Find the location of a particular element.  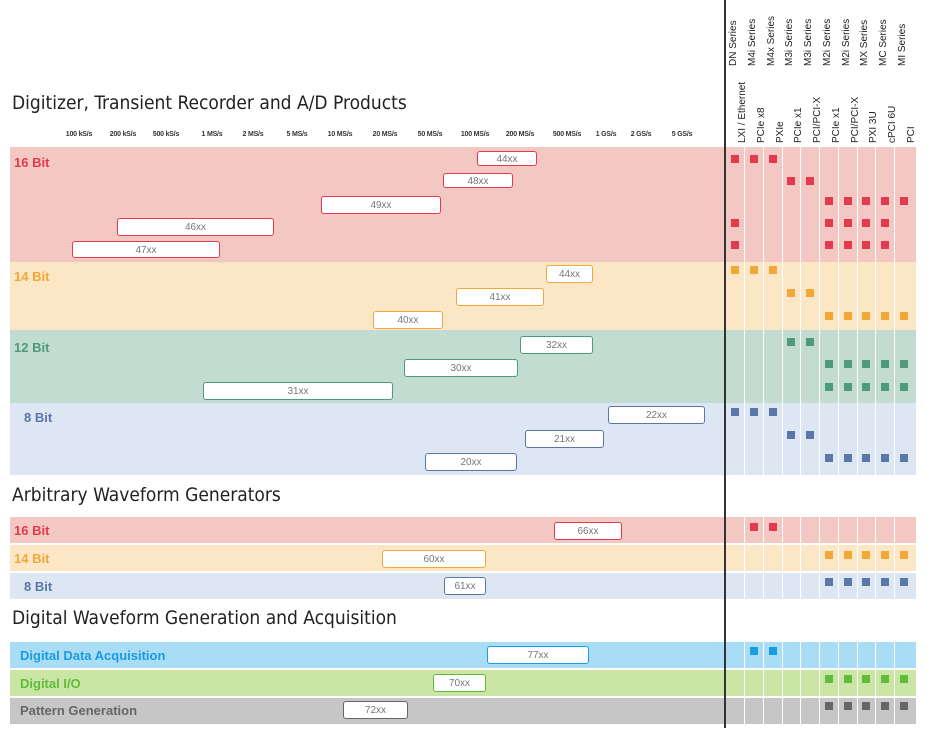

product-32xx: 32xx is located at coordinates (556, 345).